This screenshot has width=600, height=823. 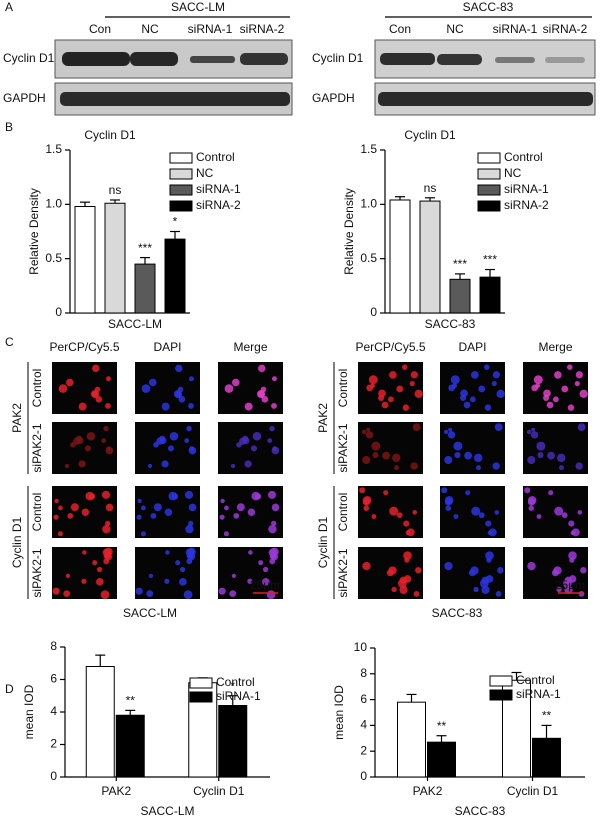 What do you see at coordinates (53, 258) in the screenshot?
I see `y-tick-label: 0.5` at bounding box center [53, 258].